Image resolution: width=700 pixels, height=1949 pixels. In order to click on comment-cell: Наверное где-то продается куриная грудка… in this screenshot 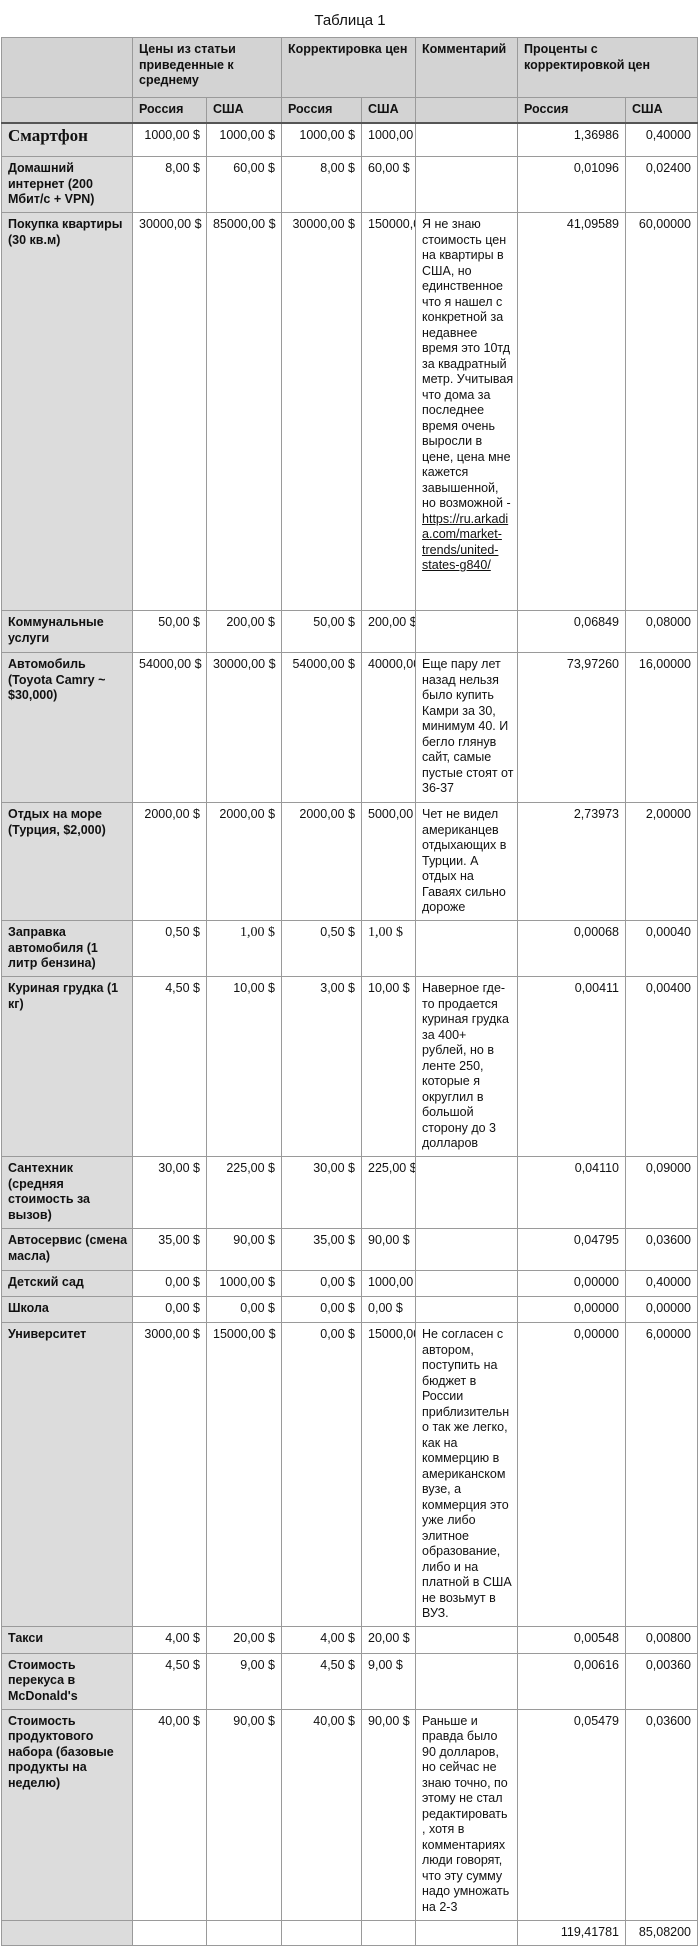, I will do `click(467, 1066)`.